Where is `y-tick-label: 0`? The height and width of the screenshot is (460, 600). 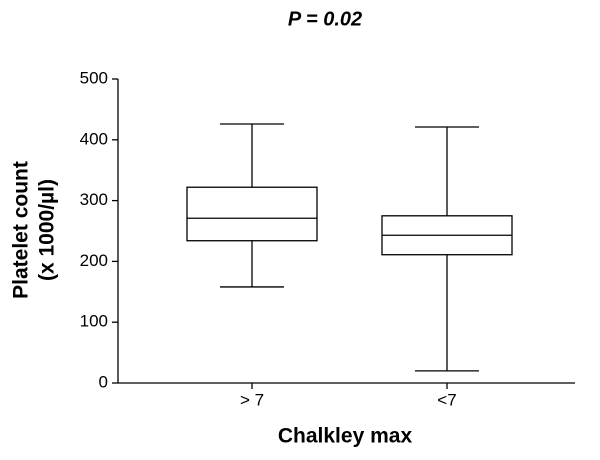
y-tick-label: 0 is located at coordinates (103, 381).